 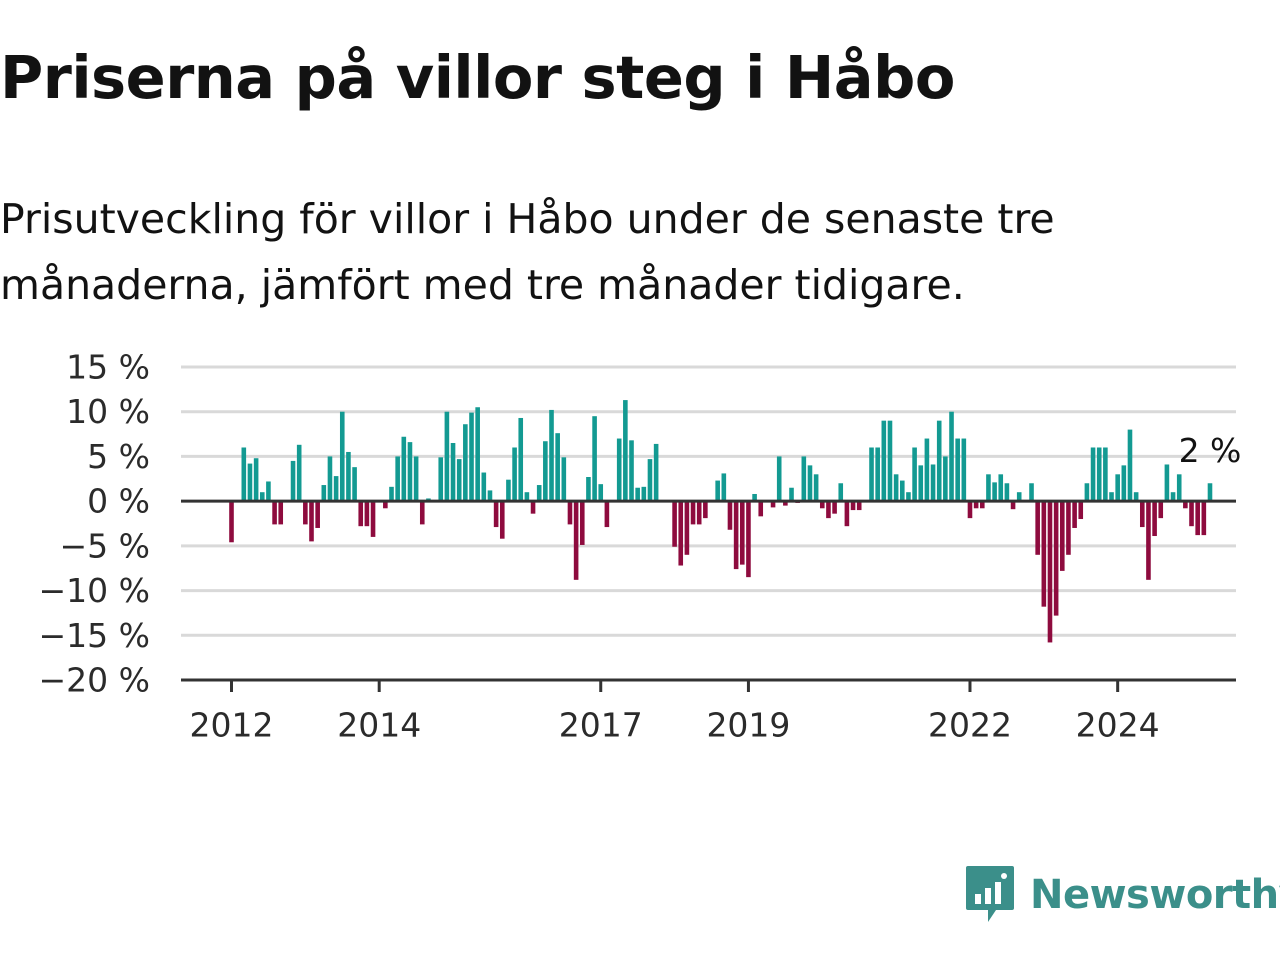 I want to click on newsworthy-logo-icon, so click(x=990, y=894).